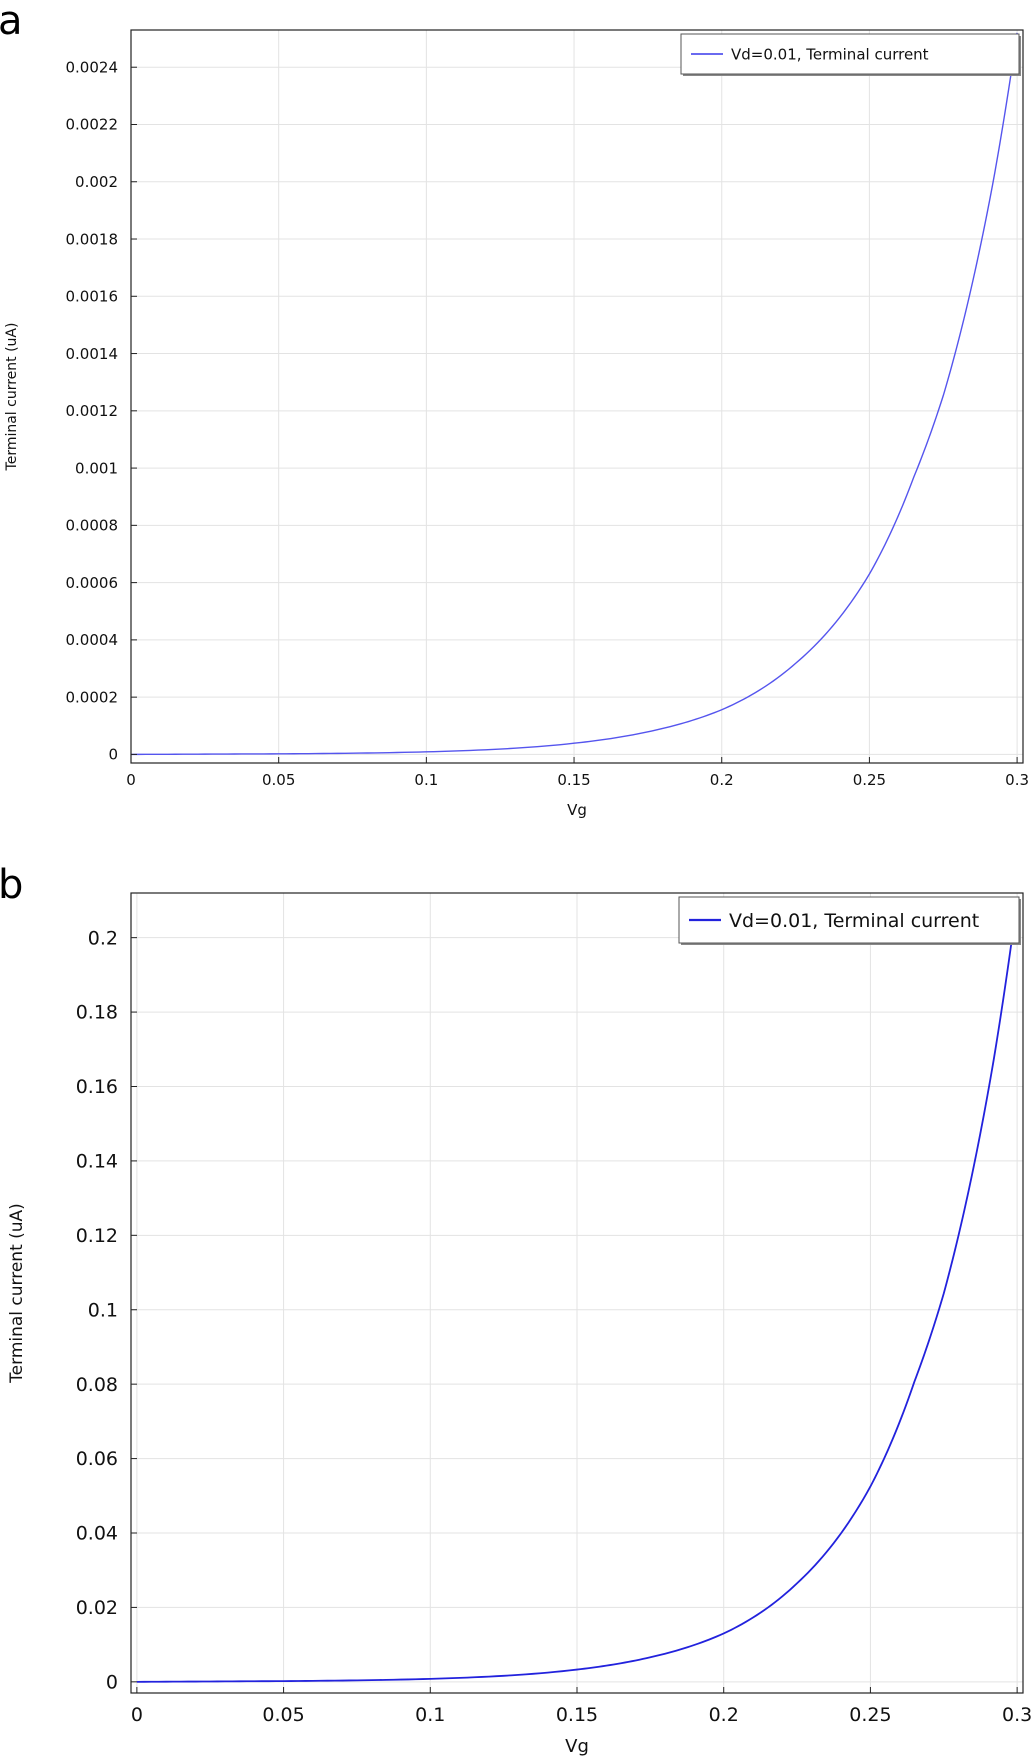 The height and width of the screenshot is (1763, 1031). Describe the element at coordinates (96, 182) in the screenshot. I see `y-tick-label: 0.002` at that location.